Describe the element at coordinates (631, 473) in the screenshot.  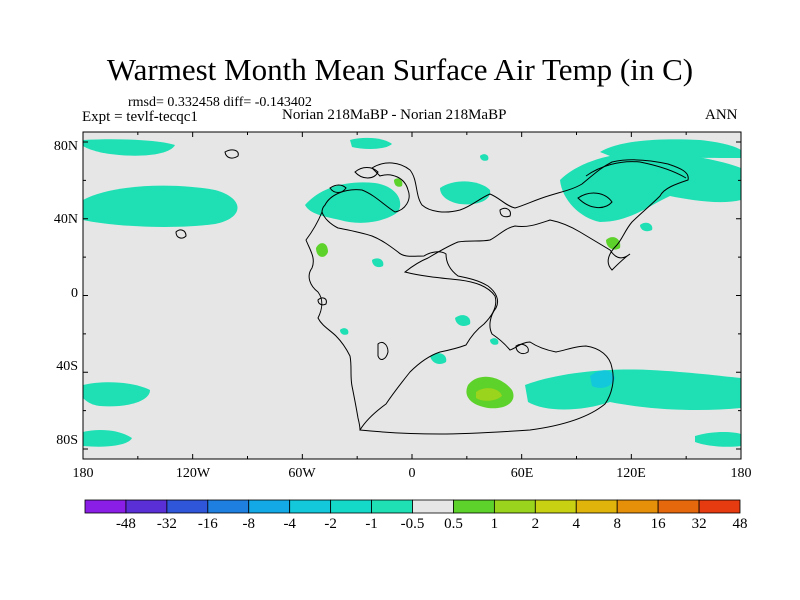
I see `lon-label-120e: 120E` at that location.